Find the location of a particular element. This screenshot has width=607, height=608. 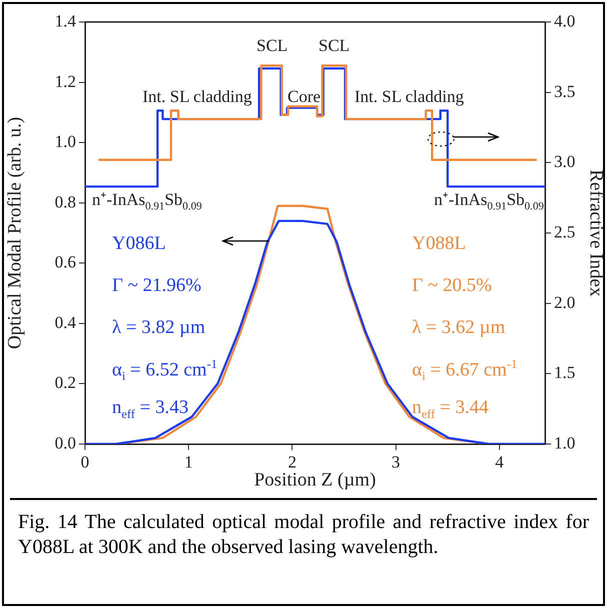

annotation: Γ ~ 21.96% is located at coordinates (157, 285).